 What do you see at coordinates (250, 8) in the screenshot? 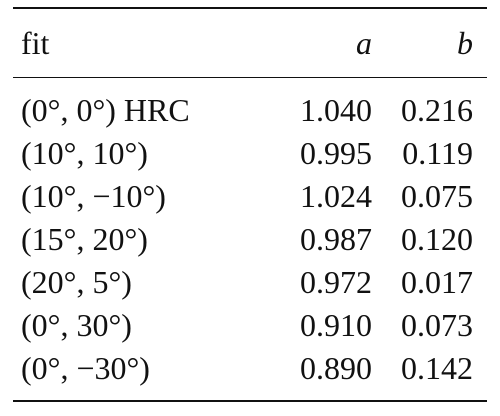
I see `top-rule` at bounding box center [250, 8].